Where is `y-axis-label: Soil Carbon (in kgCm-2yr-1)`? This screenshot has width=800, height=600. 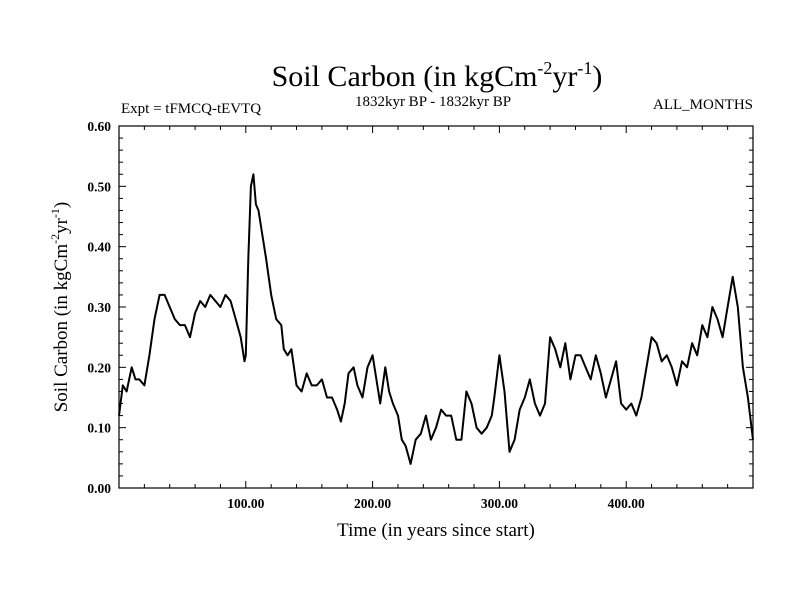 y-axis-label: Soil Carbon (in kgCm-2yr-1) is located at coordinates (60, 307).